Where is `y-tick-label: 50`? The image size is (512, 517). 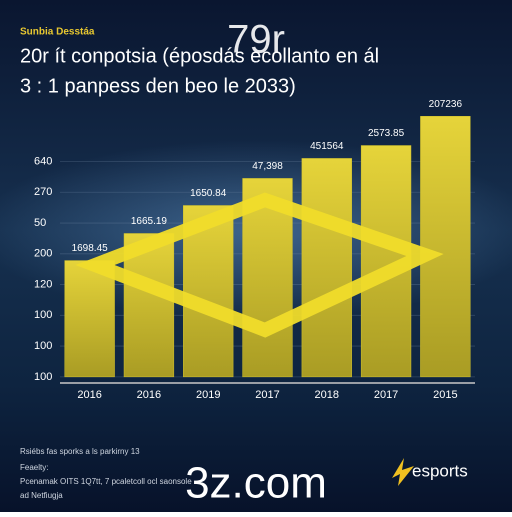 y-tick-label: 50 is located at coordinates (40, 223).